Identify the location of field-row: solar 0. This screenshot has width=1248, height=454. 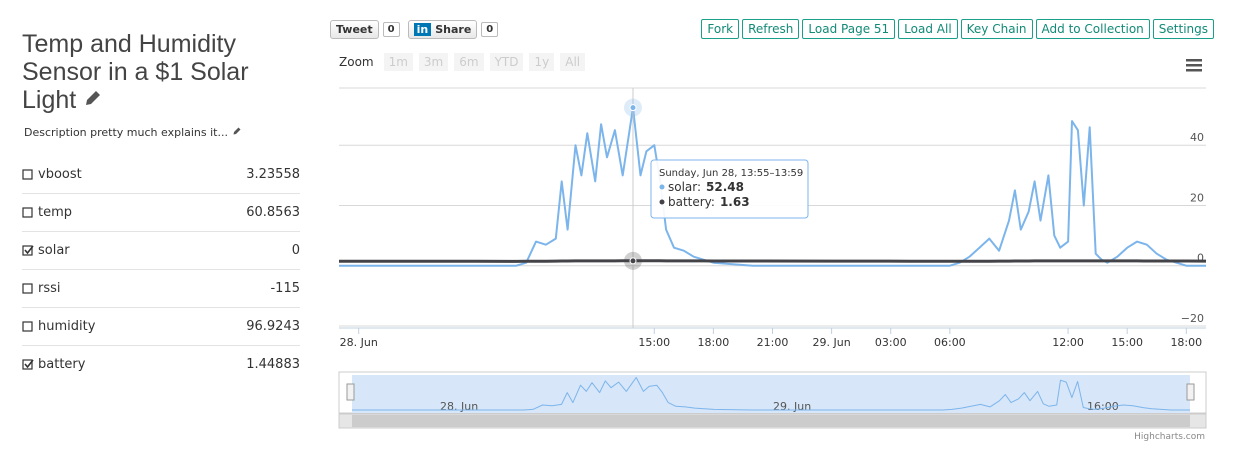
(161, 251).